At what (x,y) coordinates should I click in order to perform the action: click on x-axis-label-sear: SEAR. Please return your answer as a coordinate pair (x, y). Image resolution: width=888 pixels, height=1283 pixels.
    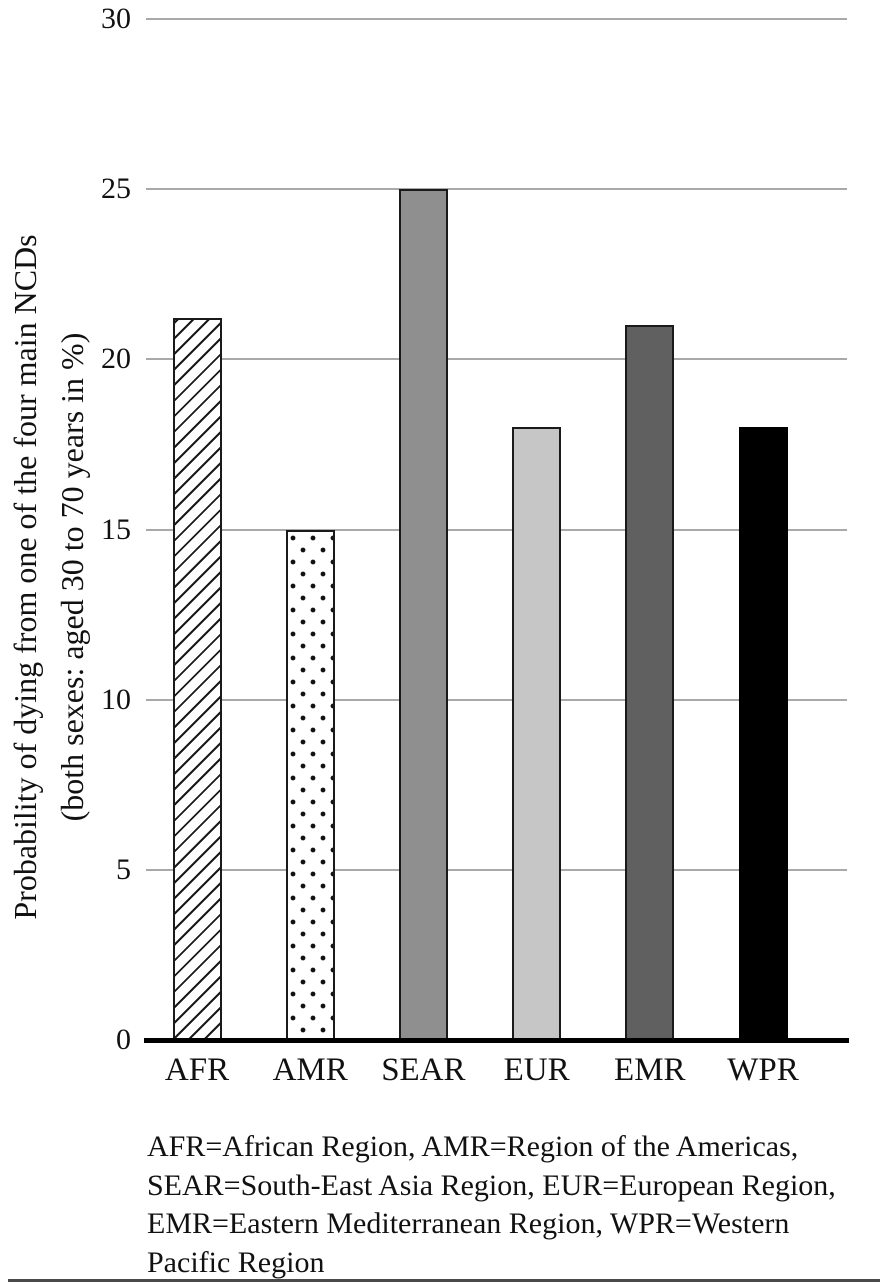
    Looking at the image, I should click on (423, 1070).